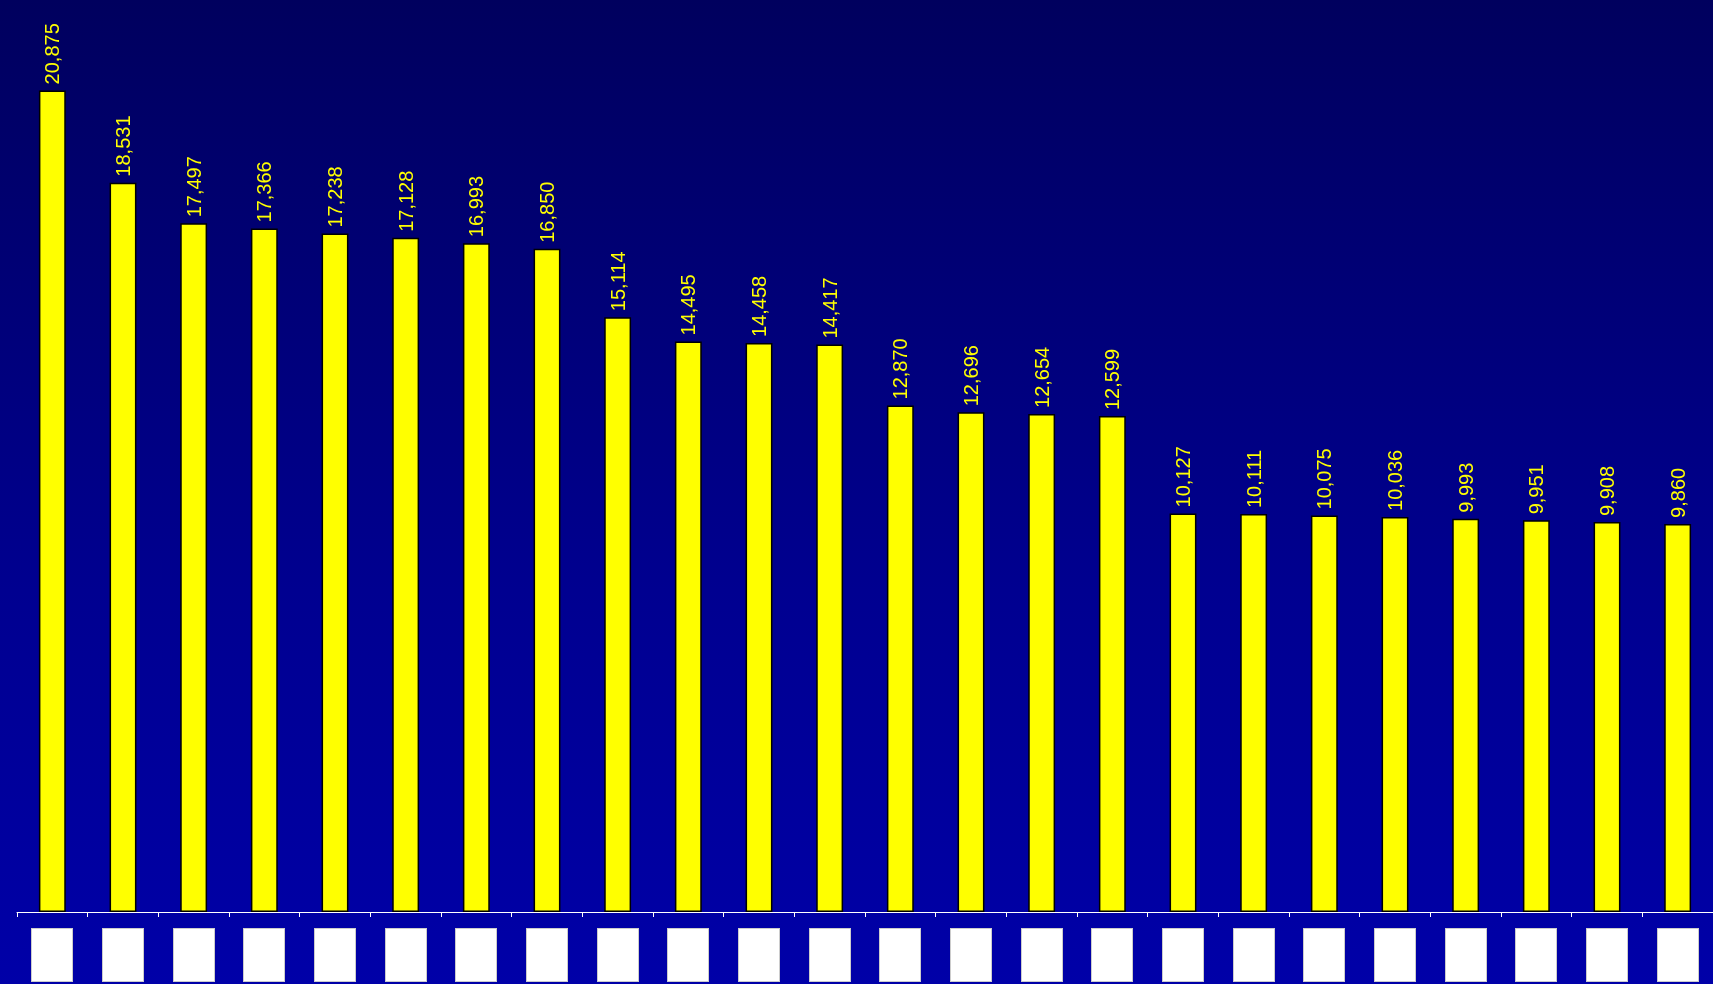  I want to click on data-label: 9,908, so click(1607, 491).